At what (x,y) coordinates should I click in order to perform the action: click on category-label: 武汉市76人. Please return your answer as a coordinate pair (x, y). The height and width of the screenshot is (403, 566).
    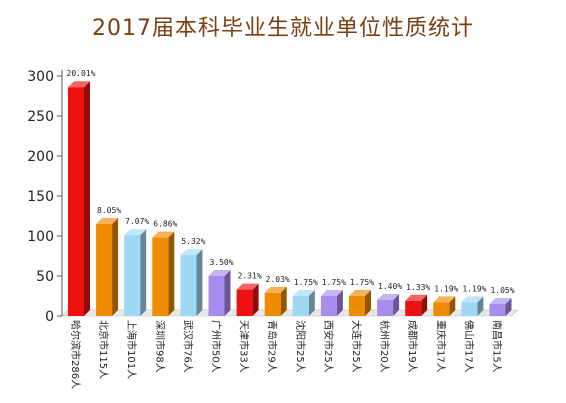
    Looking at the image, I should click on (187, 346).